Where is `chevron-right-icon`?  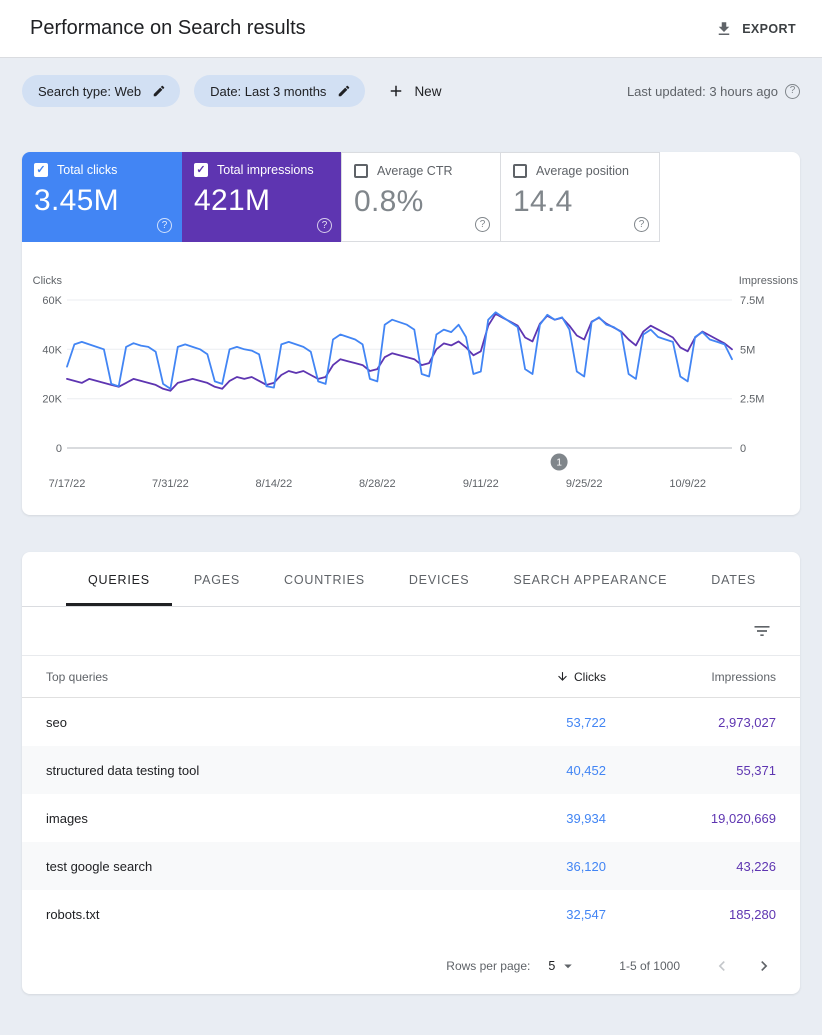 chevron-right-icon is located at coordinates (764, 966).